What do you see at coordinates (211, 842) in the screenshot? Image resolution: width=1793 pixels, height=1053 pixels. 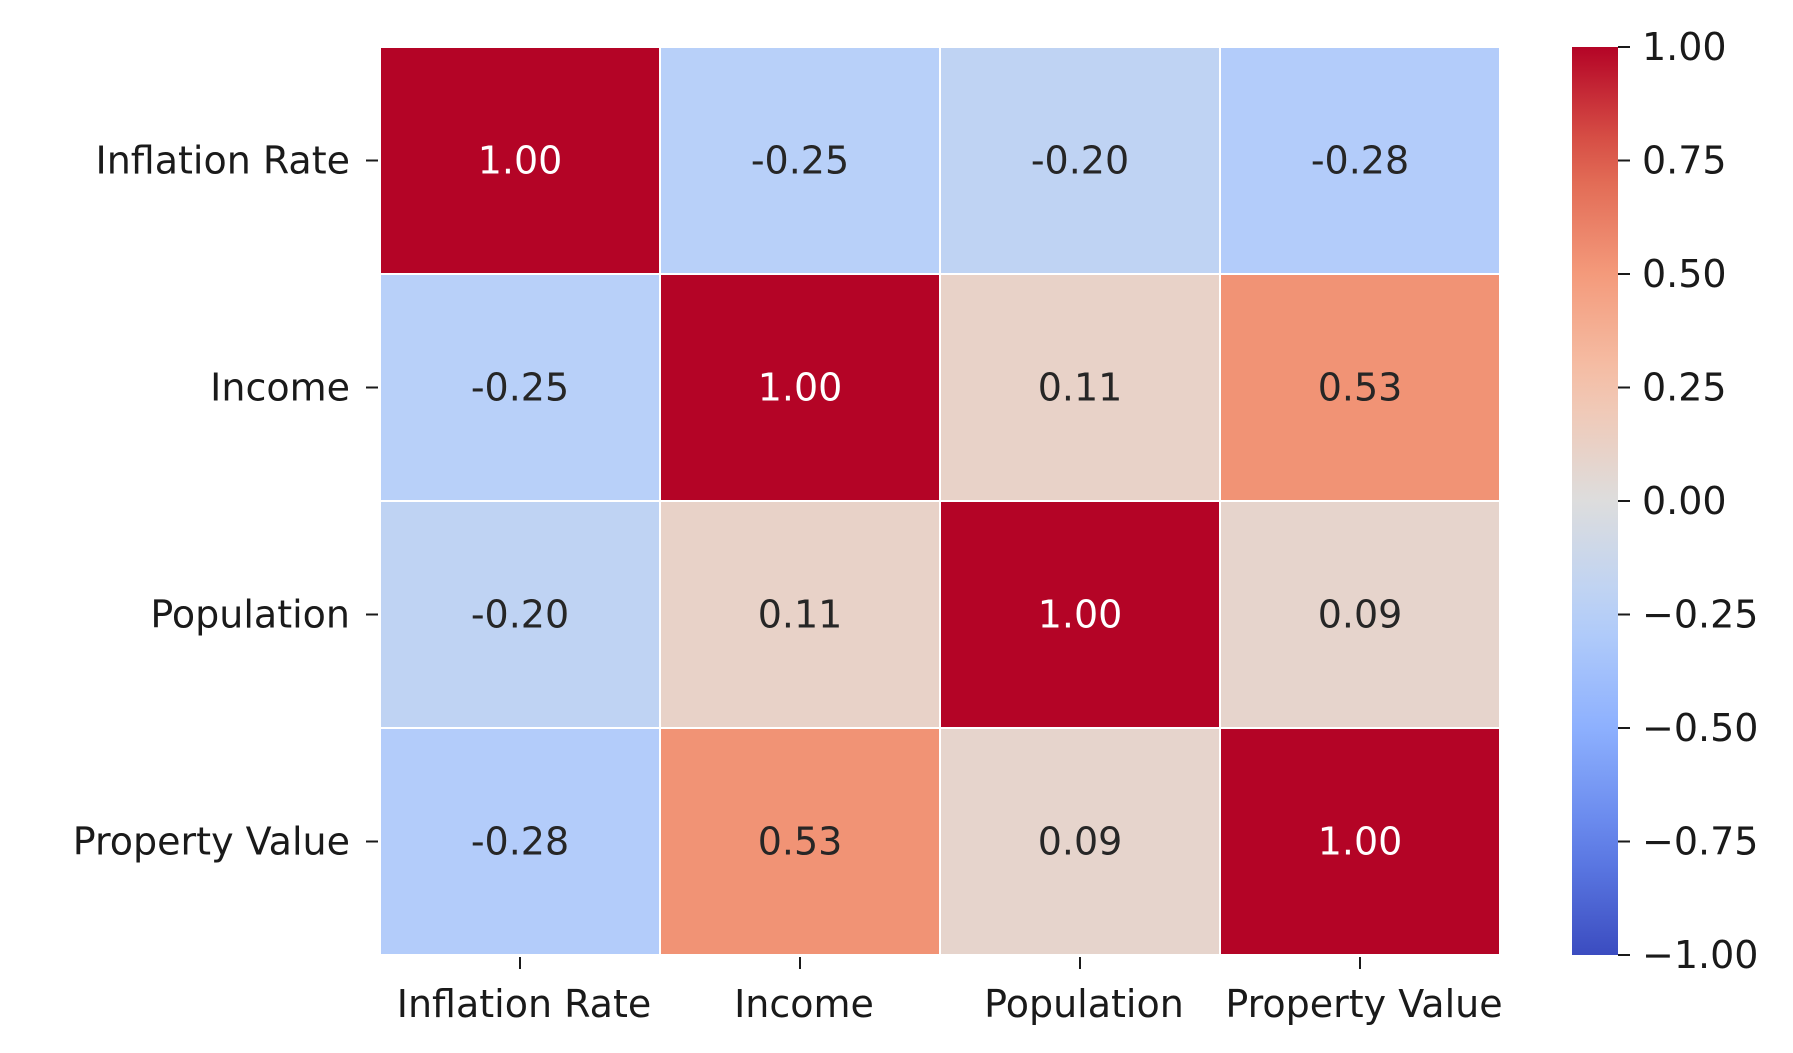 I see `y-tick-label: Property Value` at bounding box center [211, 842].